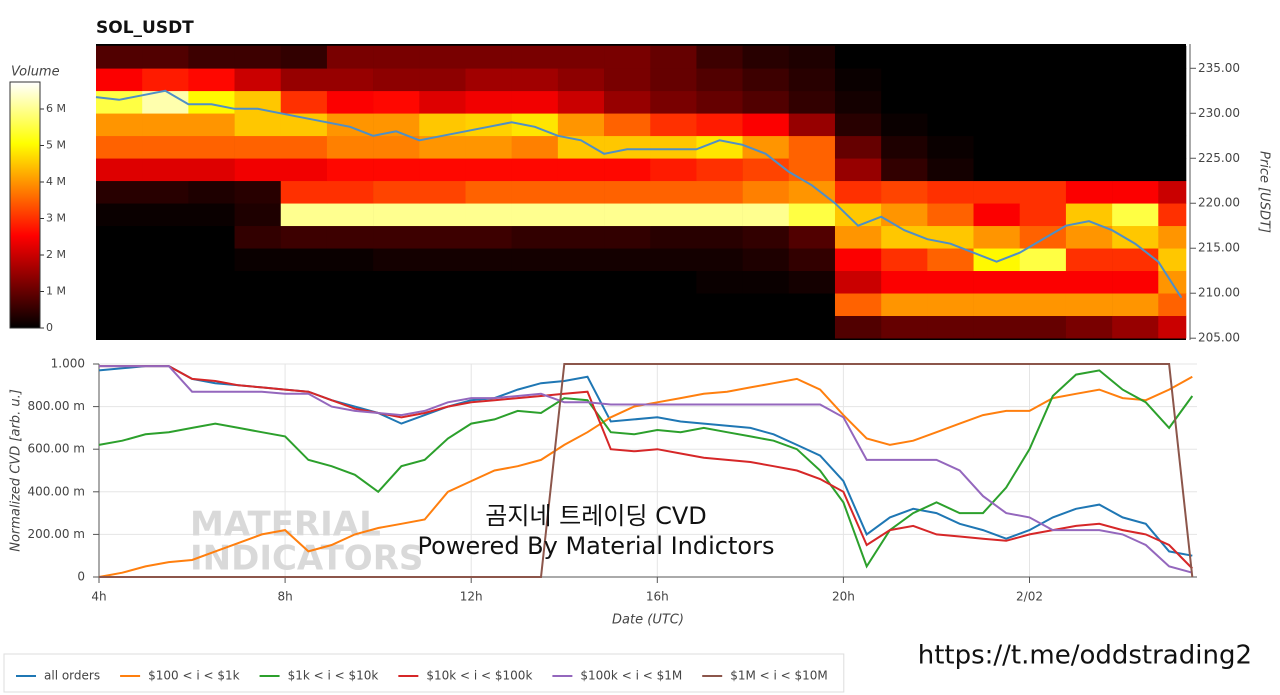  What do you see at coordinates (657, 597) in the screenshot?
I see `x-tick-label: 16h` at bounding box center [657, 597].